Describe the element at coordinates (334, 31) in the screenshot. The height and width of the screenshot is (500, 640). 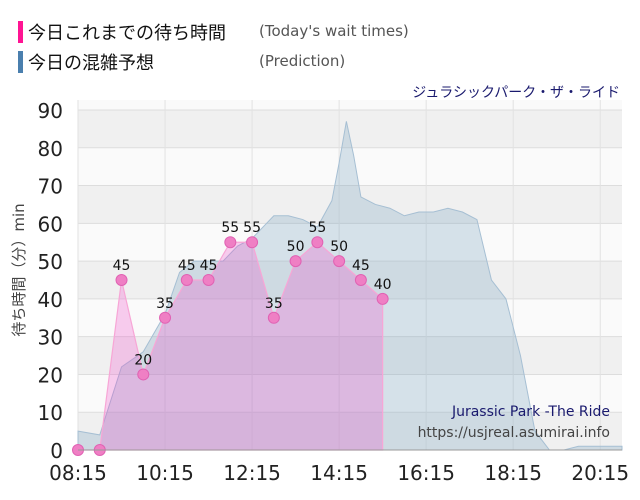
I see `legend-sublabel-today: (Today's wait times)` at that location.